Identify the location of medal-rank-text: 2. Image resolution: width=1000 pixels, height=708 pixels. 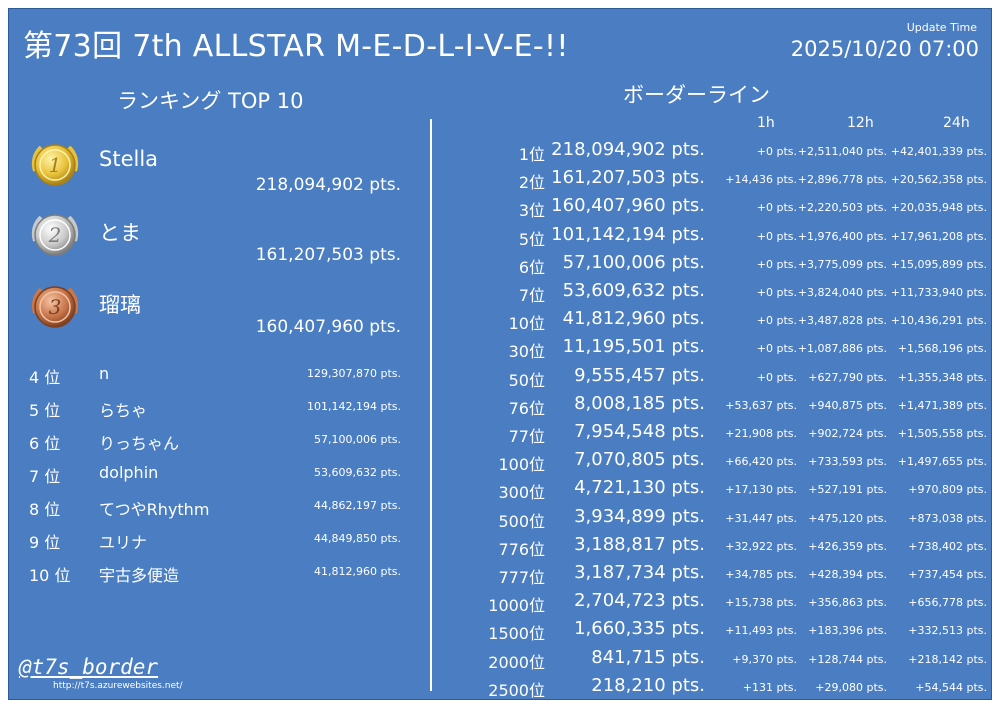
(55, 235).